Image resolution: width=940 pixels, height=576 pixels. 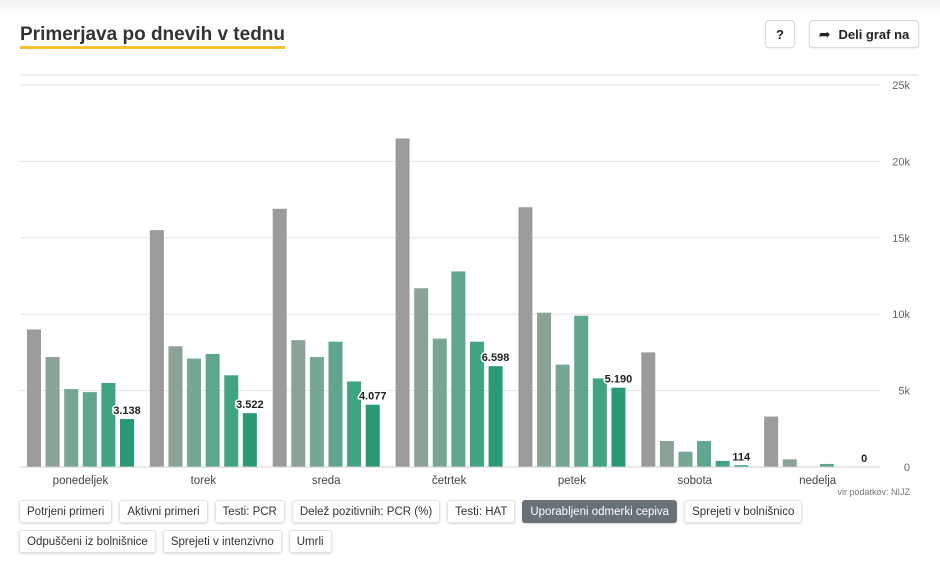 I want to click on x-tick-label: četrtek, so click(x=449, y=481).